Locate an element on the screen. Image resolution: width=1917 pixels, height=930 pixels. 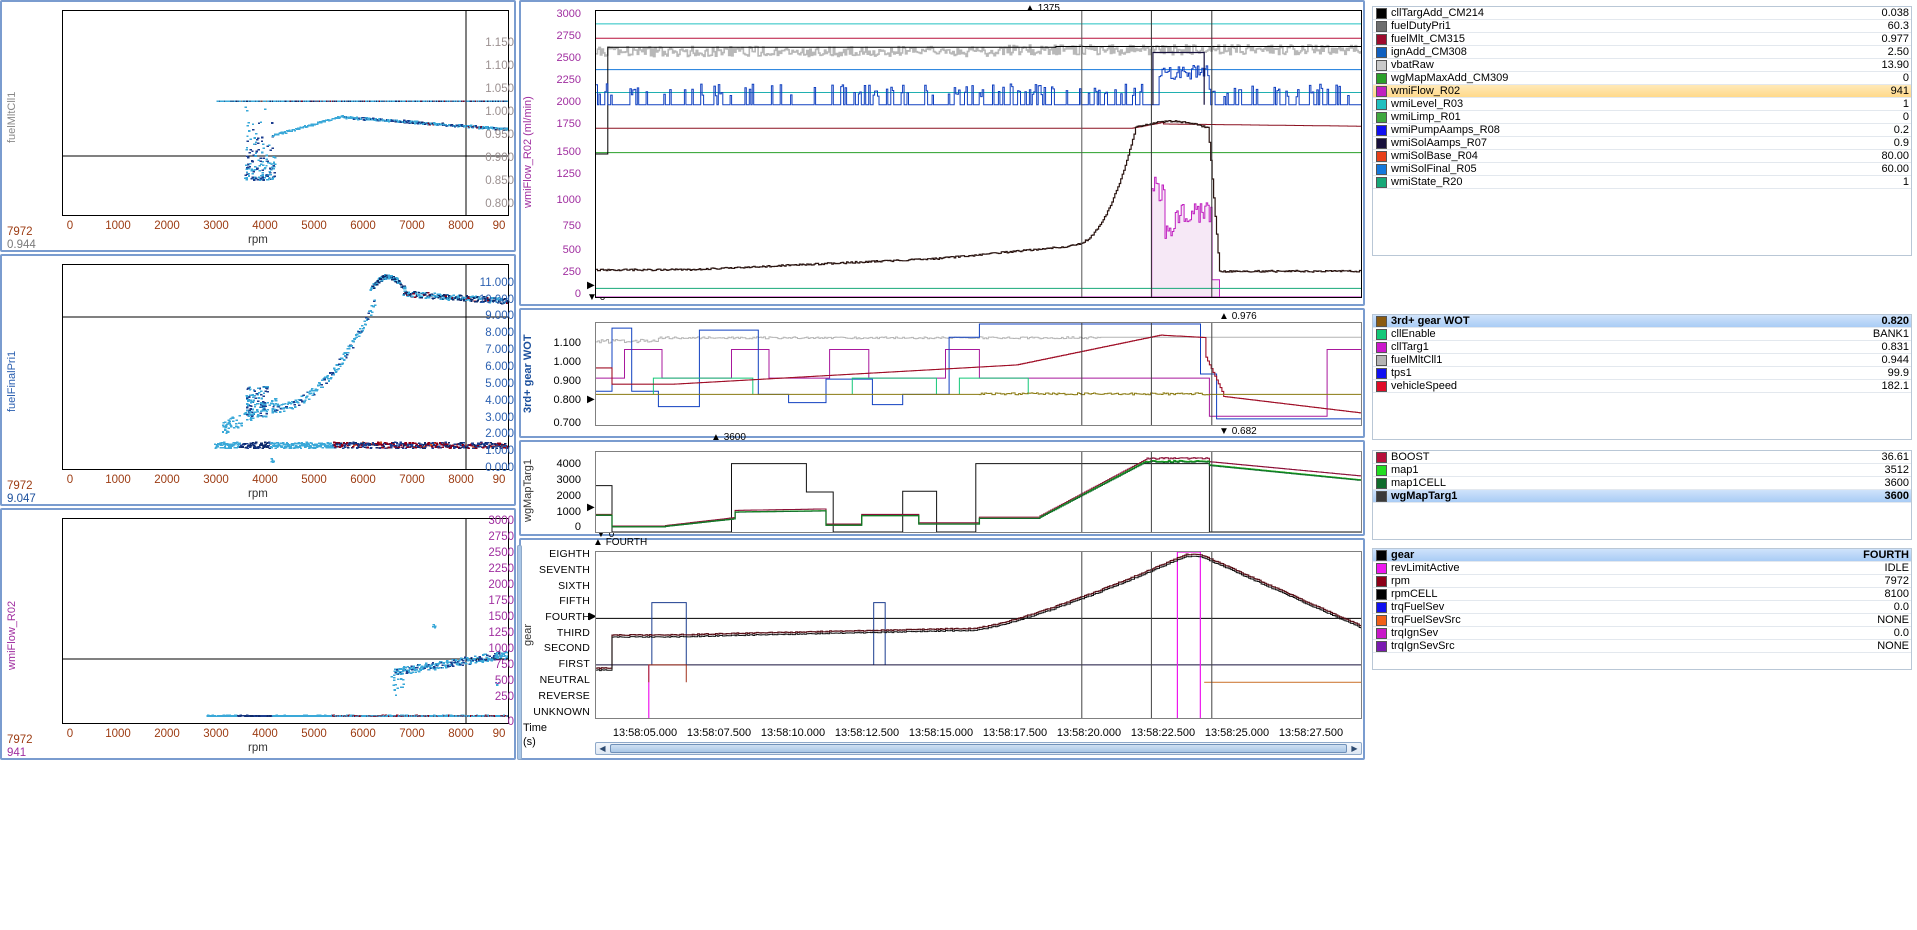
legend-row: wmiState_R20 1 is located at coordinates (1642, 182).